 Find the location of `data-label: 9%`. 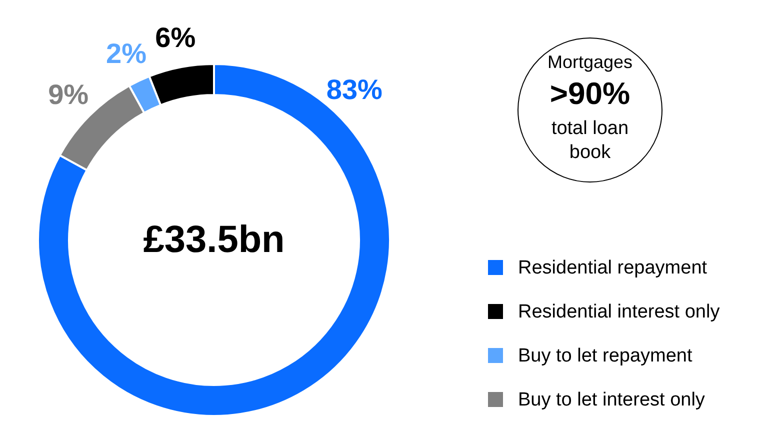

data-label: 9% is located at coordinates (68, 94).